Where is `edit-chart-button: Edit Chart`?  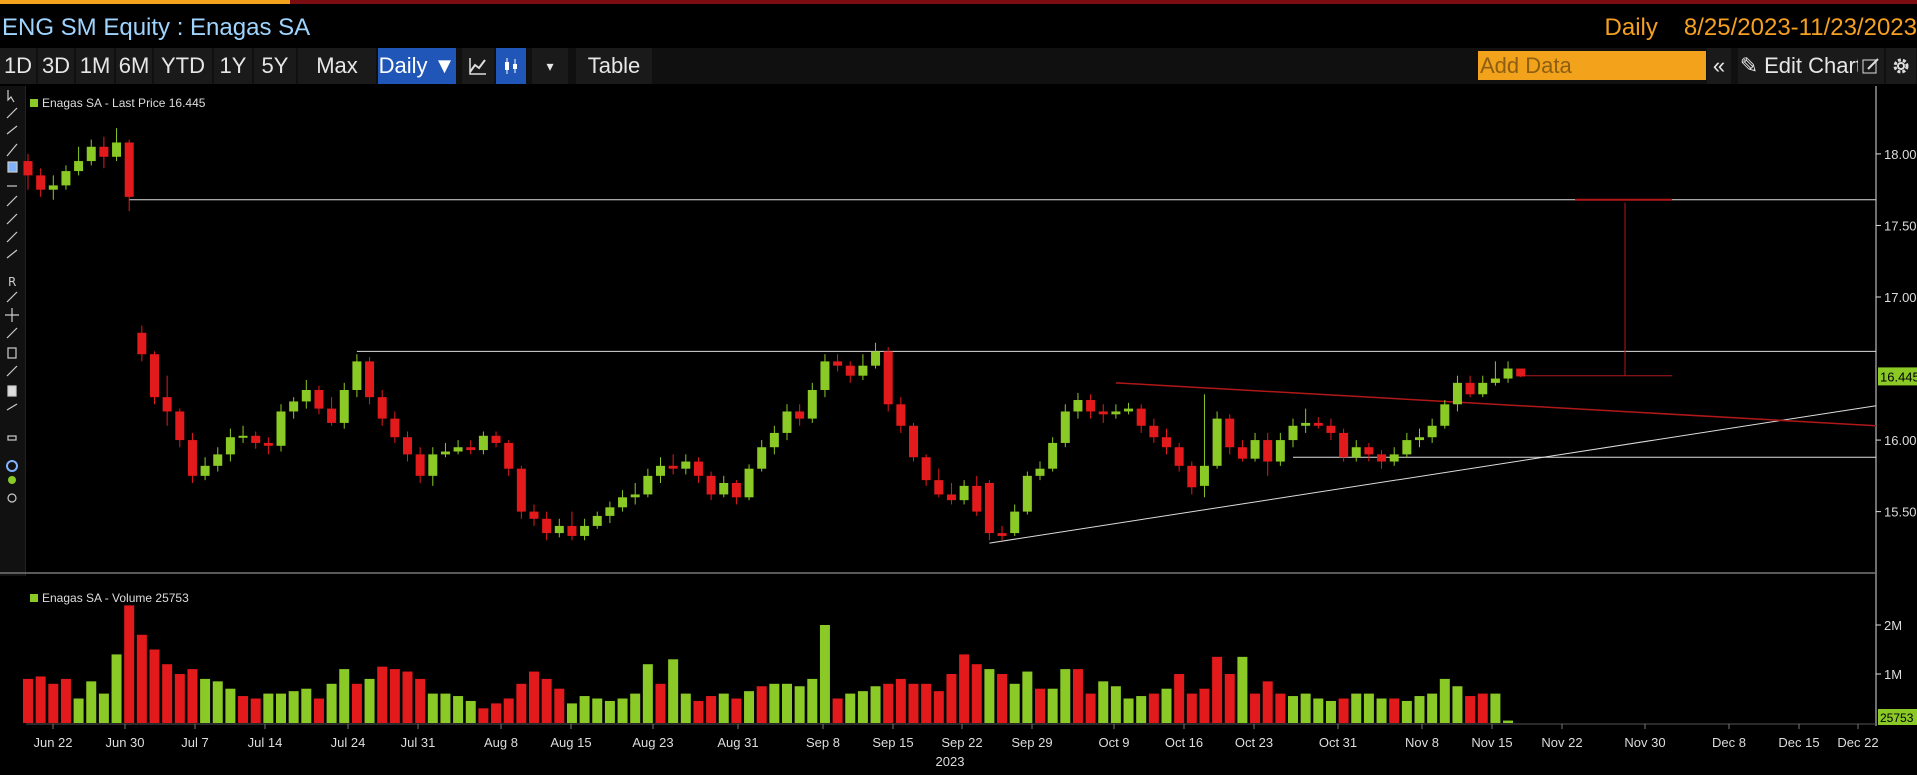
edit-chart-button: Edit Chart is located at coordinates (1813, 66).